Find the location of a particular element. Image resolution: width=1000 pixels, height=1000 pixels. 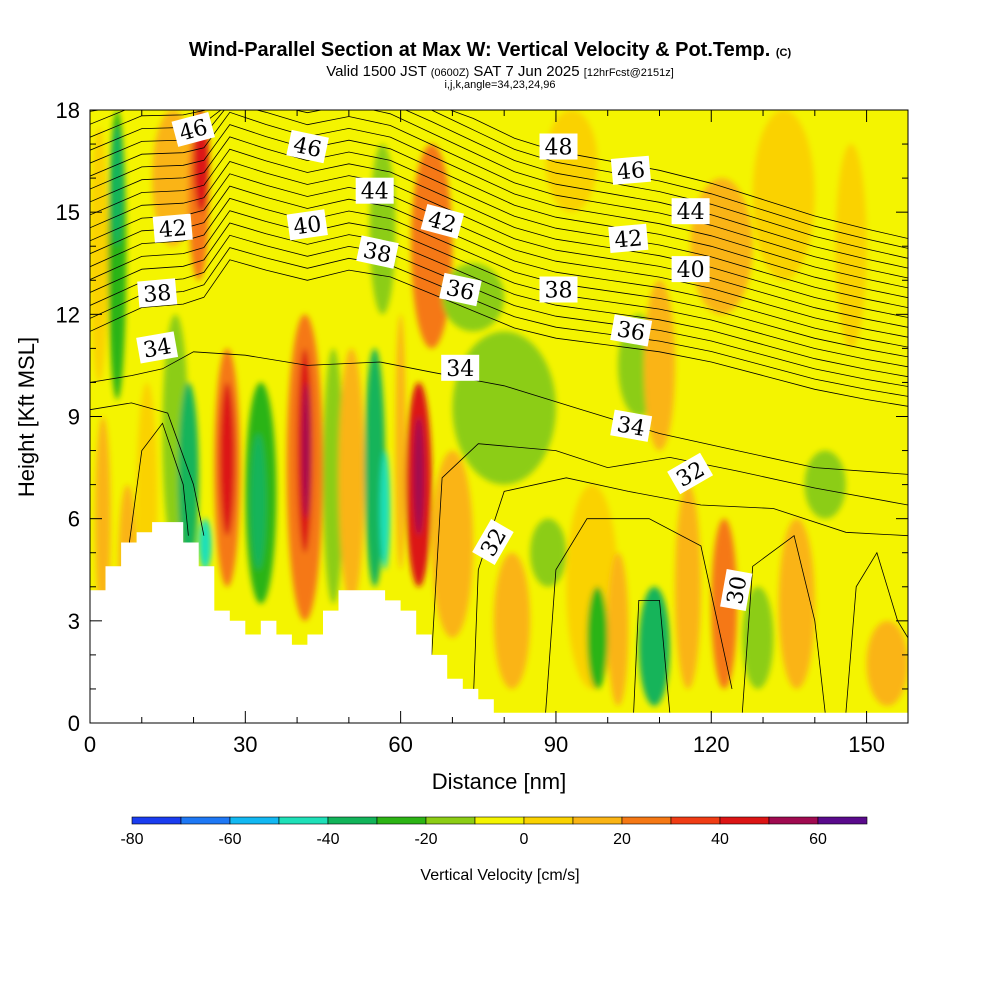

colorbar: -80 -60 -40 -20 0 20 40 60 is located at coordinates (494, 832).